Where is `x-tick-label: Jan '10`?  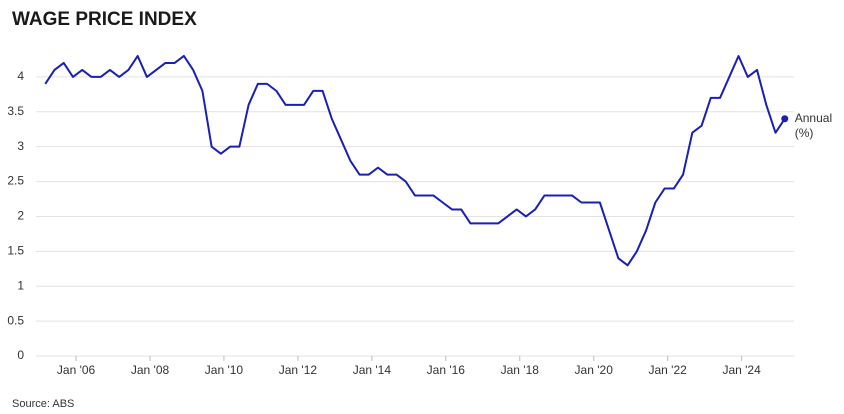
x-tick-label: Jan '10 is located at coordinates (224, 370).